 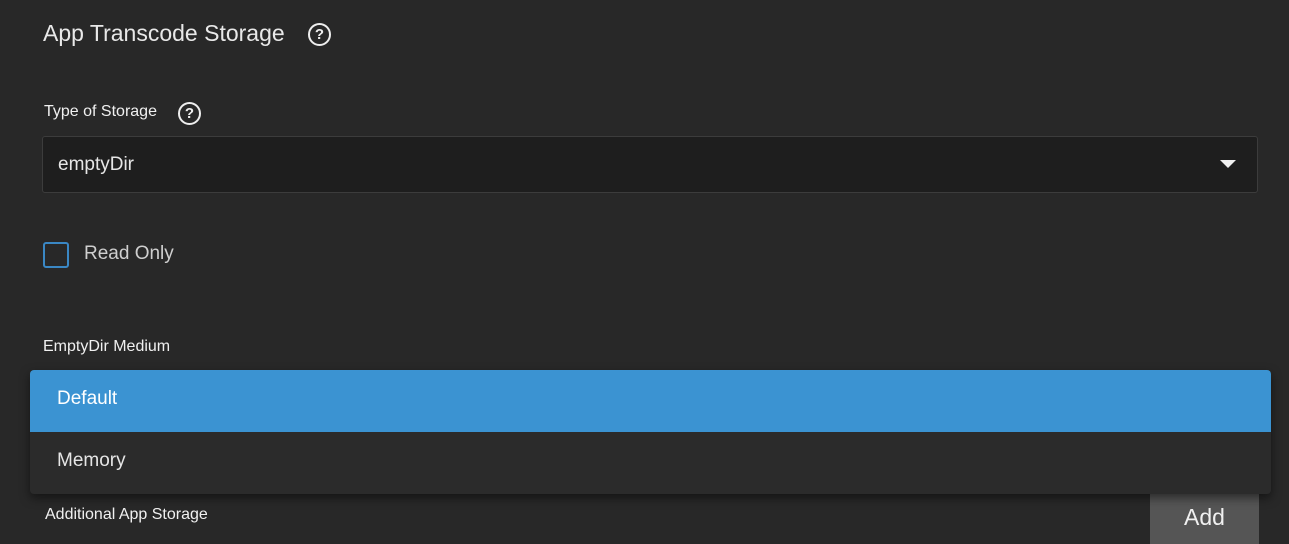 What do you see at coordinates (129, 253) in the screenshot?
I see `read-only-label: Read Only` at bounding box center [129, 253].